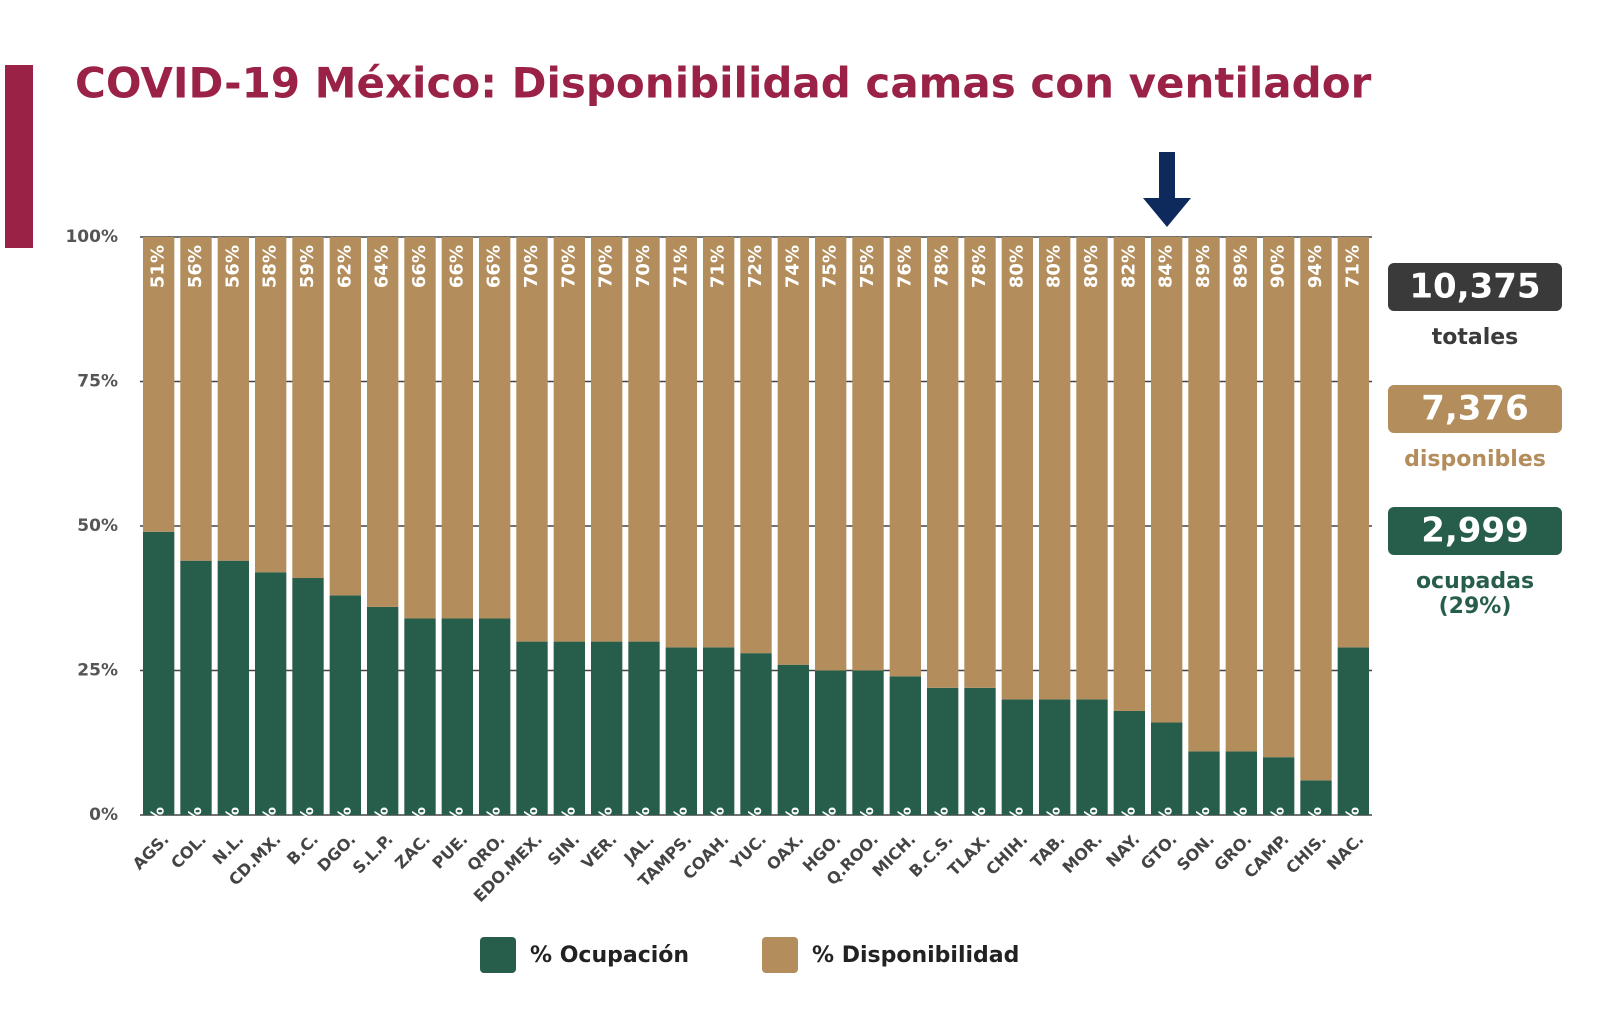 This screenshot has width=1614, height=1014. I want to click on data-label: 38%, so click(344, 828).